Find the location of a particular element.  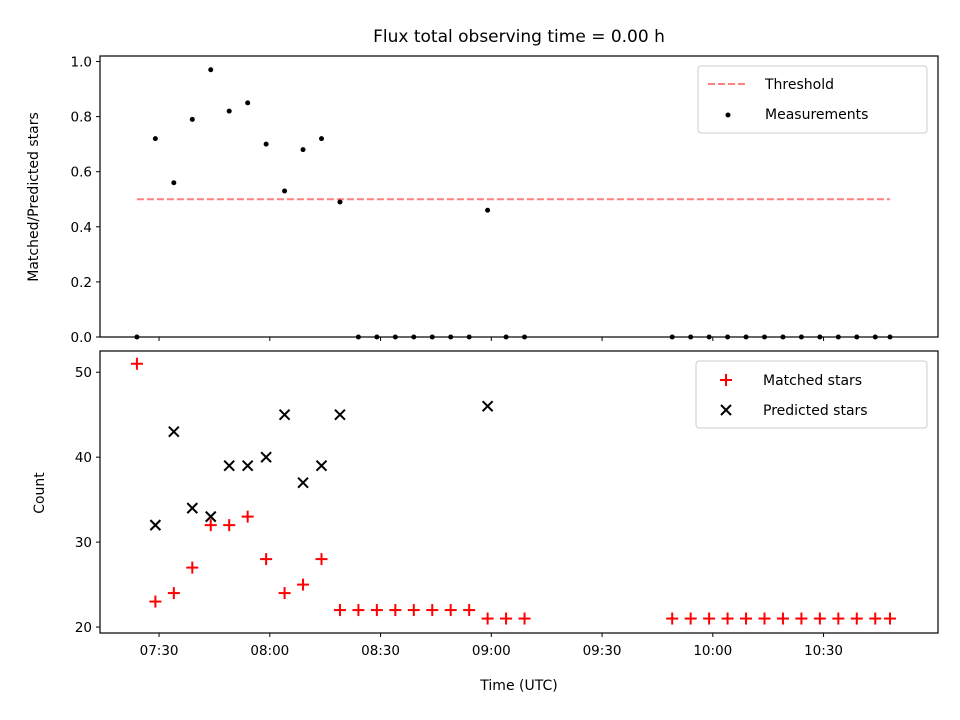

top-y-tick-label: 0.6 is located at coordinates (81, 173).